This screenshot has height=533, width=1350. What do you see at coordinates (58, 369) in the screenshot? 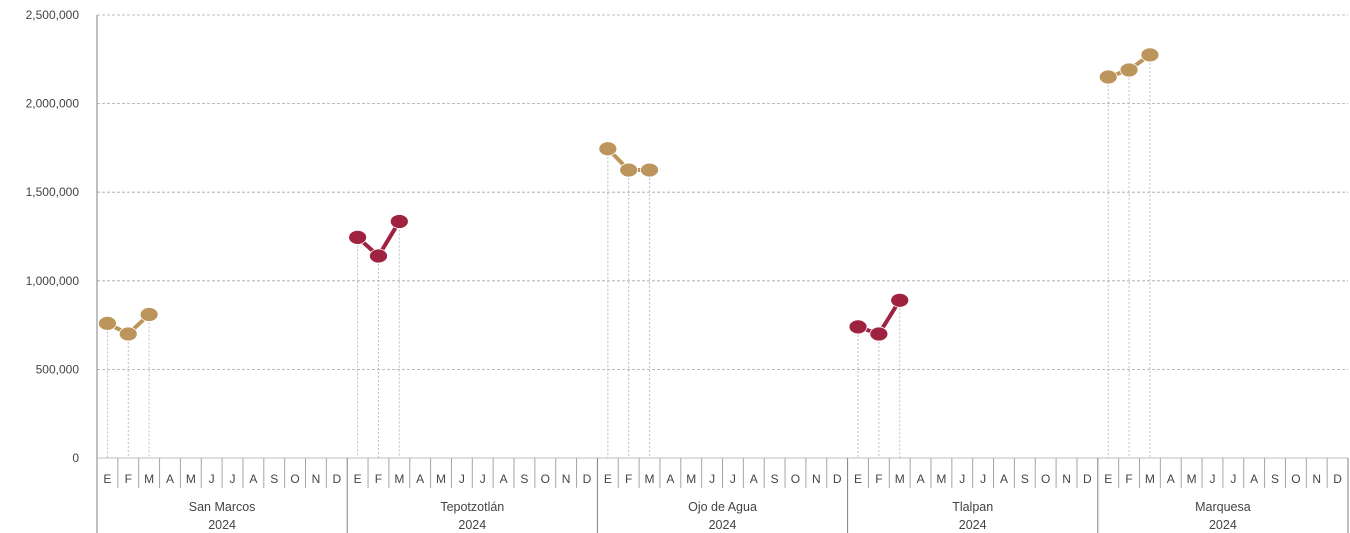
I see `y-tick-label: 500,000` at bounding box center [58, 369].